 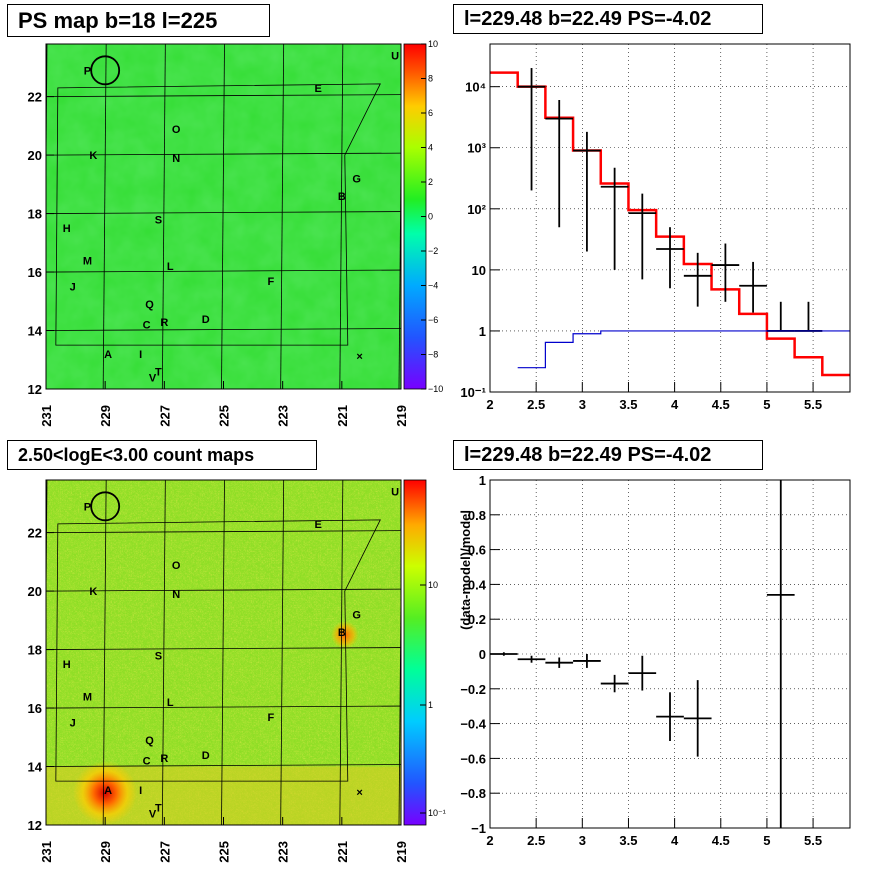 What do you see at coordinates (138, 20) in the screenshot?
I see `ps-map-title: PS map b=18 l=225` at bounding box center [138, 20].